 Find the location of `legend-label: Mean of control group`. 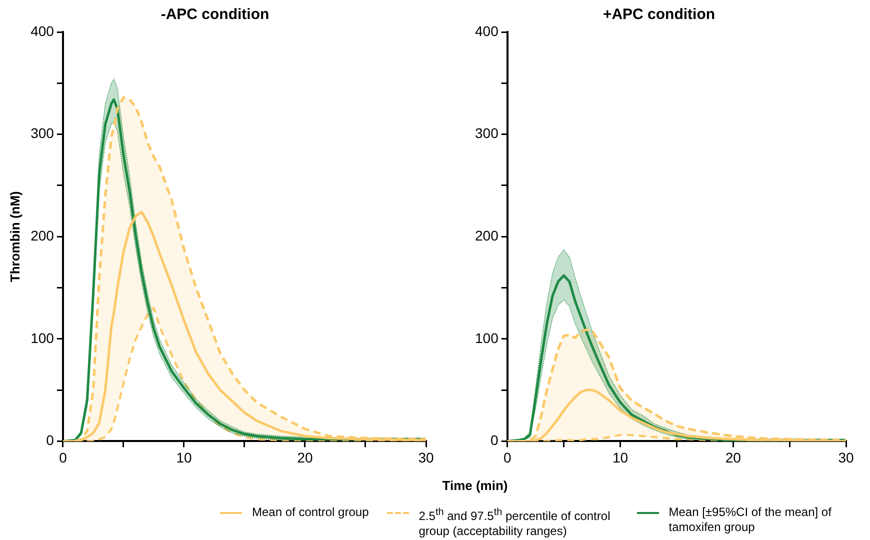

legend-label: Mean of control group is located at coordinates (310, 512).